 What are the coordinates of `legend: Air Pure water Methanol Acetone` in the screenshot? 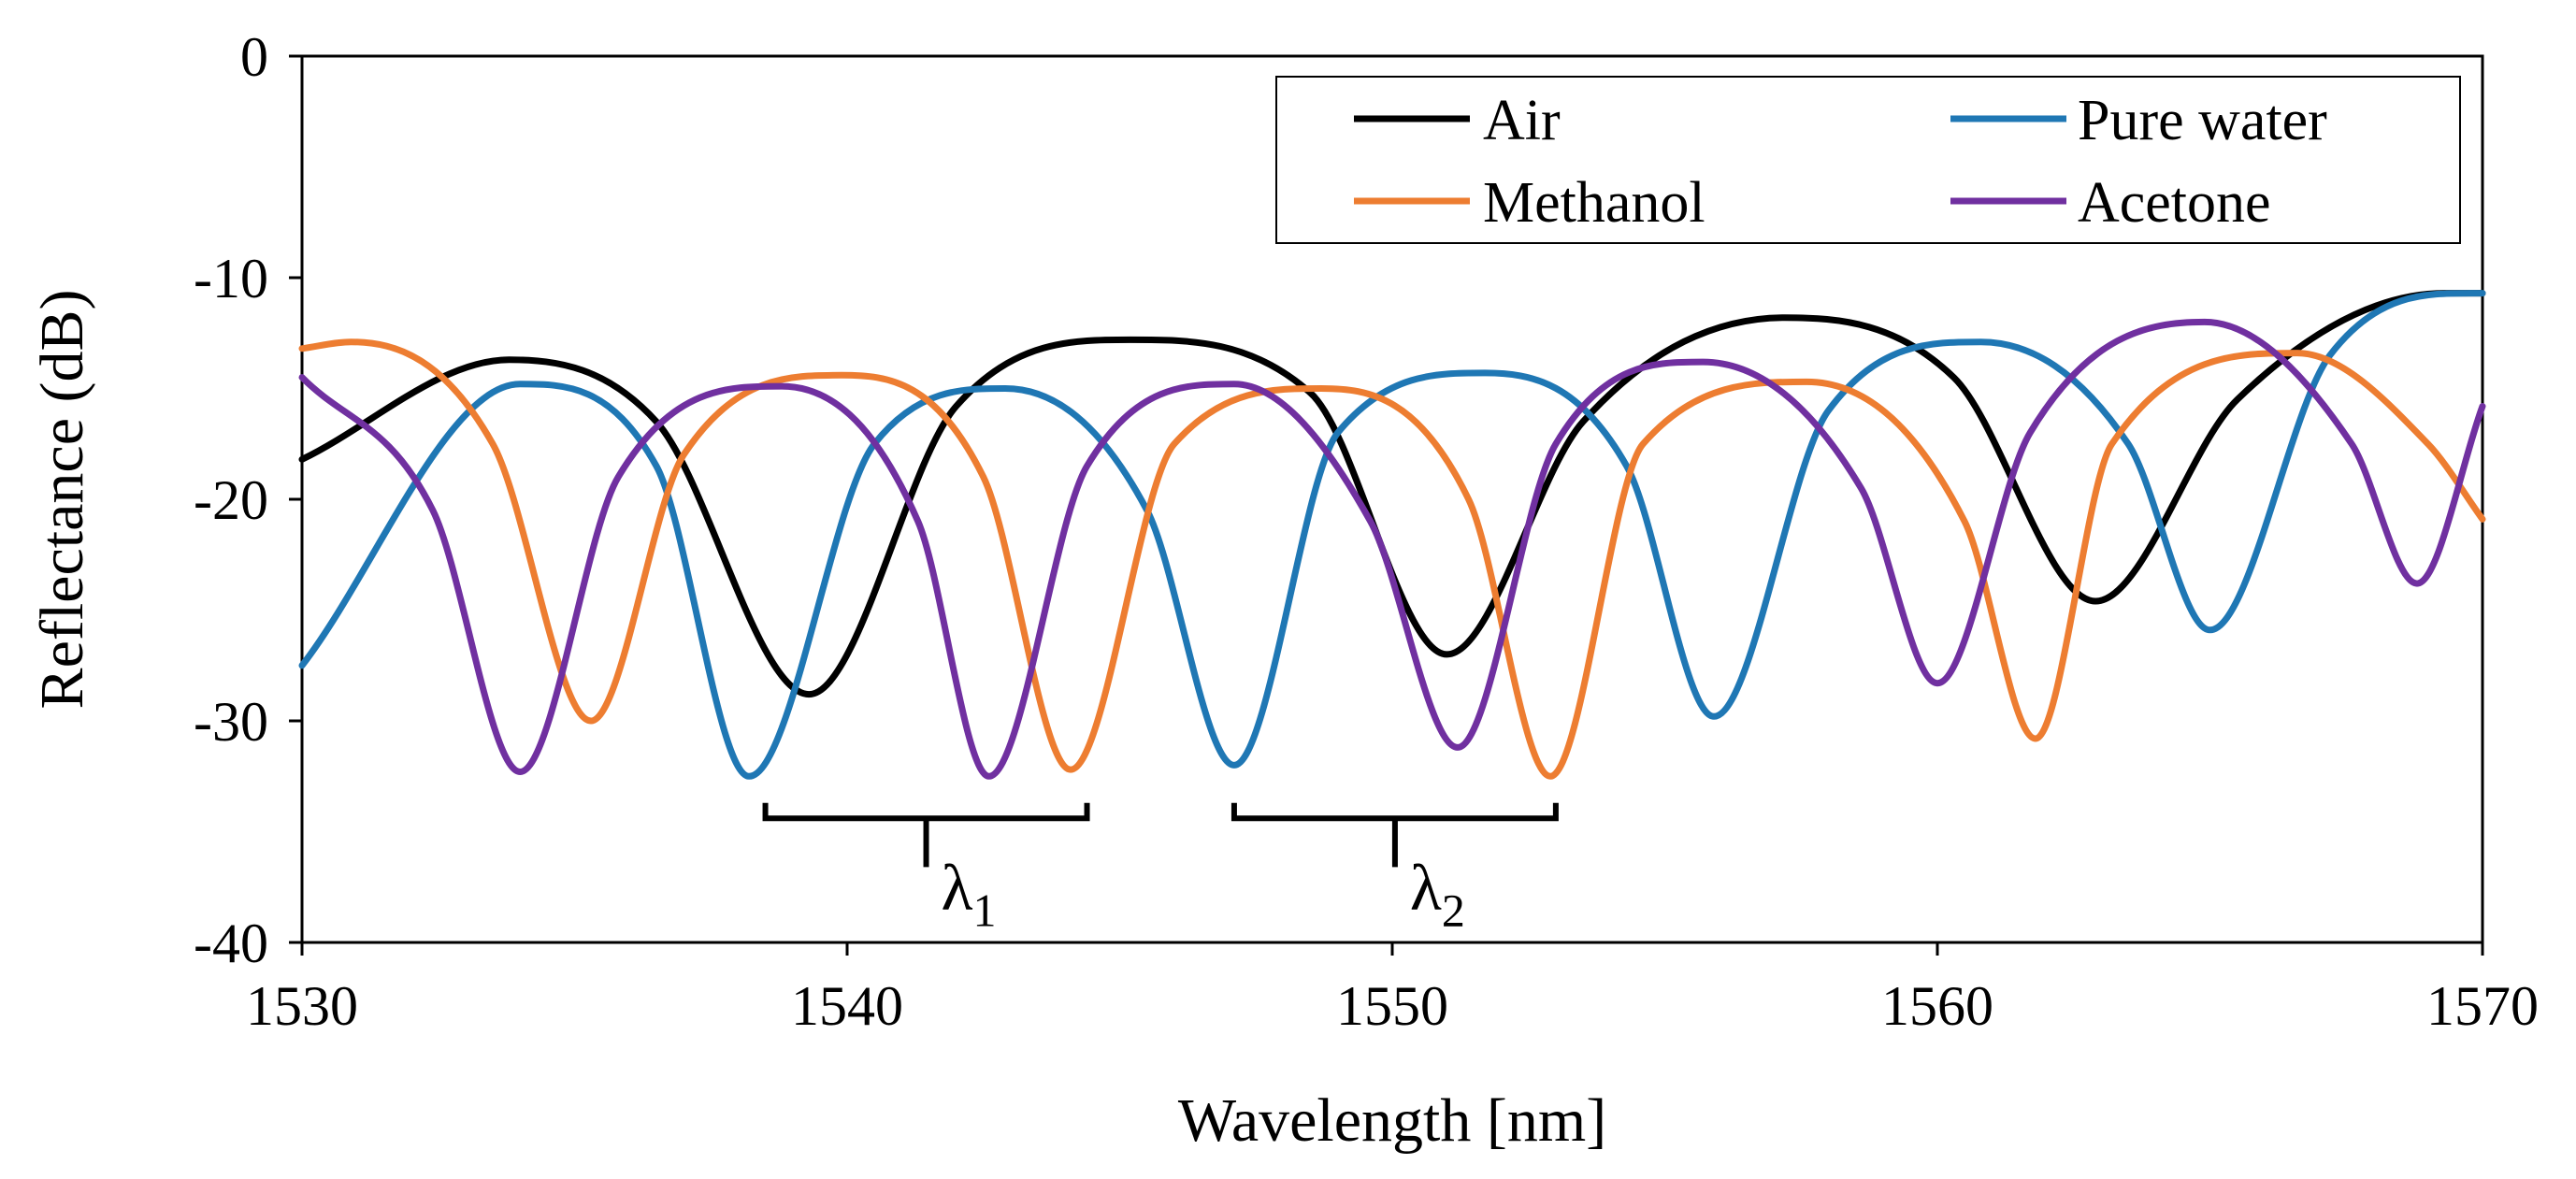 It's located at (1868, 160).